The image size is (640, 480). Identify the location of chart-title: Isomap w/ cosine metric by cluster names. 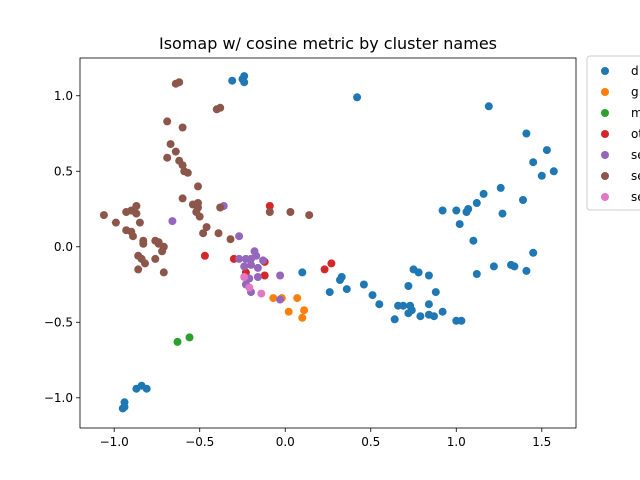
(328, 43).